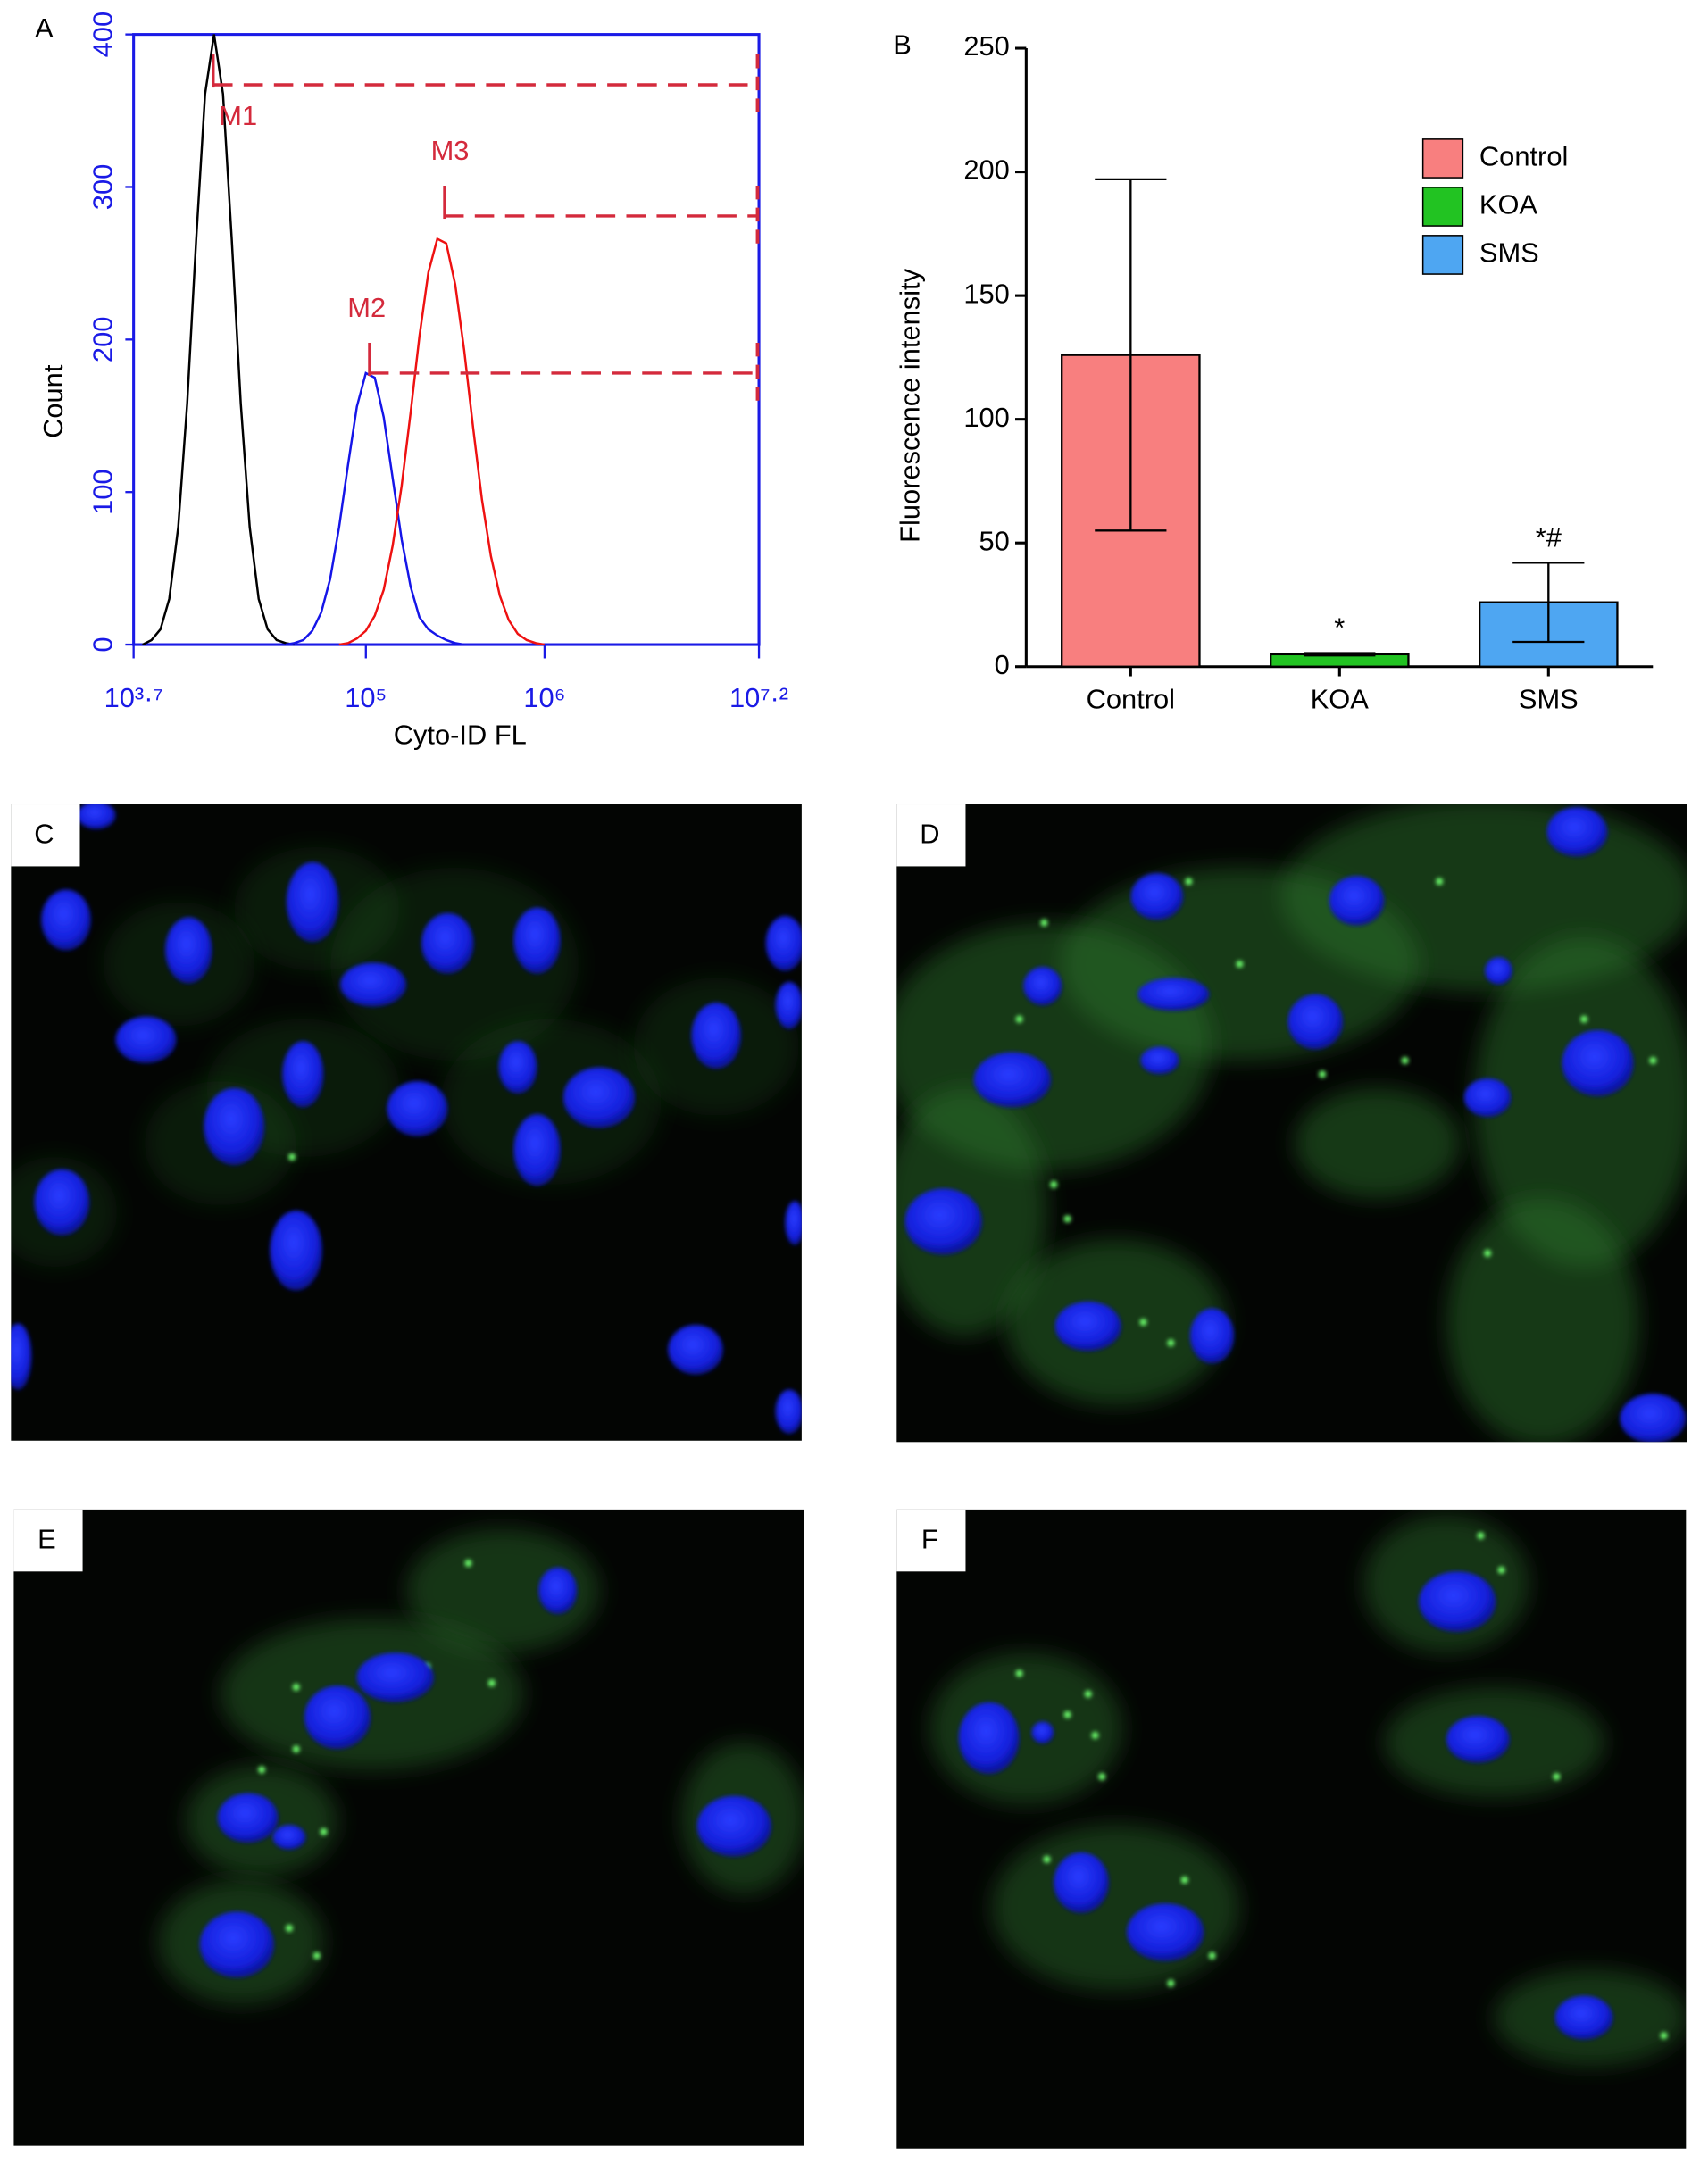 The width and height of the screenshot is (1708, 2172). I want to click on y-tick-label: 250, so click(986, 46).